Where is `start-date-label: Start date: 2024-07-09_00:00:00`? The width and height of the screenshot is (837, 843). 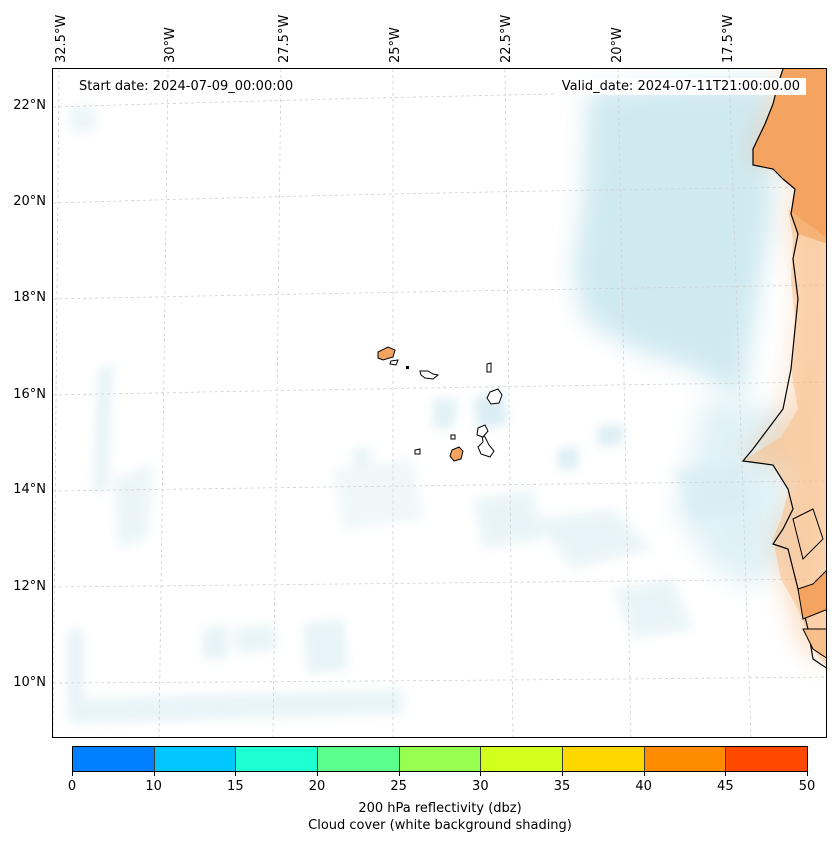 start-date-label: Start date: 2024-07-09_00:00:00 is located at coordinates (186, 86).